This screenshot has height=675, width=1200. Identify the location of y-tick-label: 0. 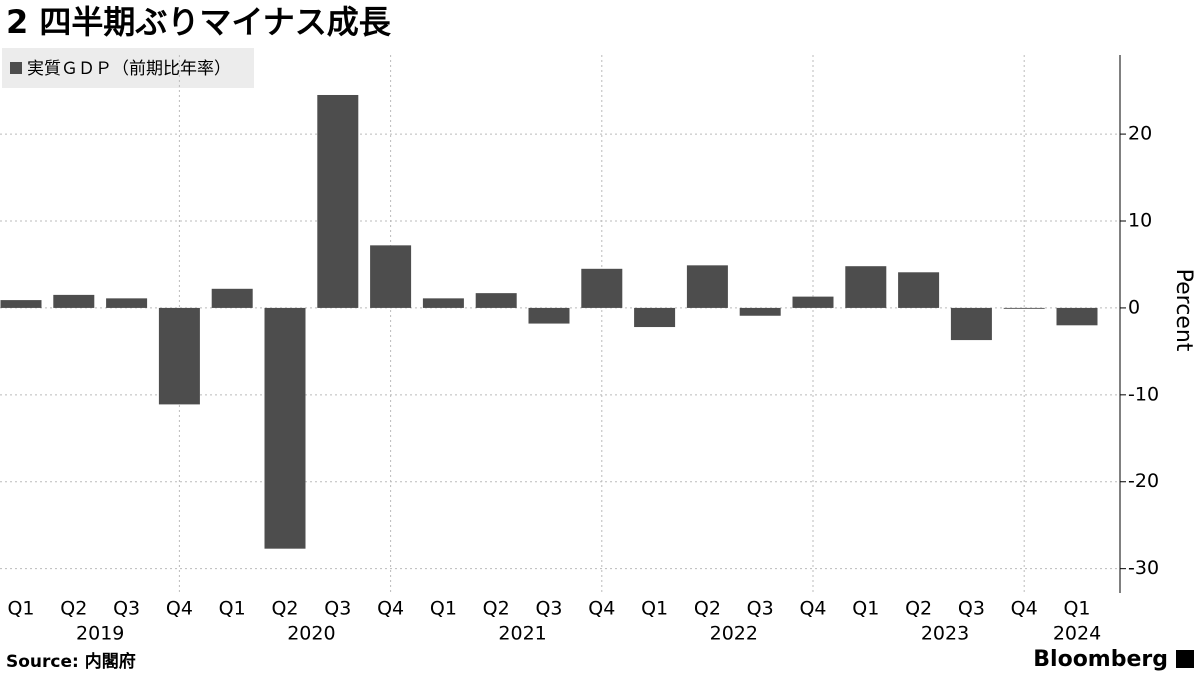
(1134, 307).